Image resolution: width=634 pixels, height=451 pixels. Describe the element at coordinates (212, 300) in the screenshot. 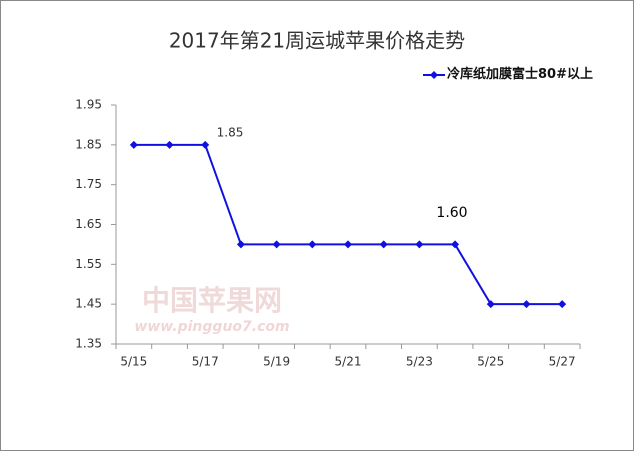

I see `watermark: 中国苹果网` at that location.